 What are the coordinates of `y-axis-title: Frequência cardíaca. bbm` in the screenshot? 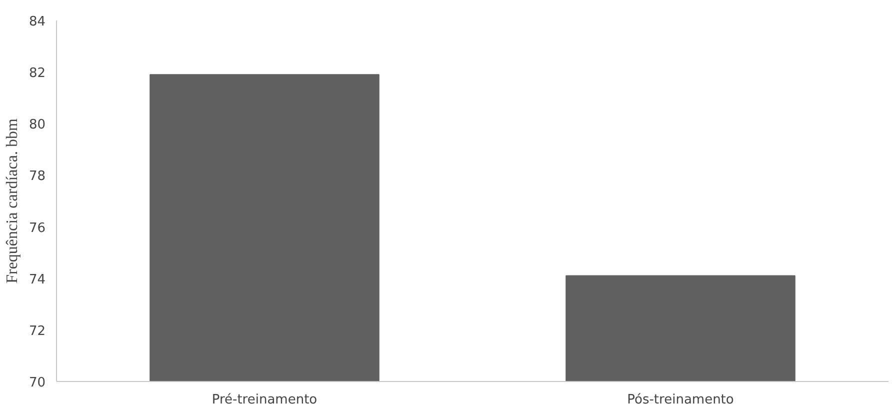 It's located at (12, 201).